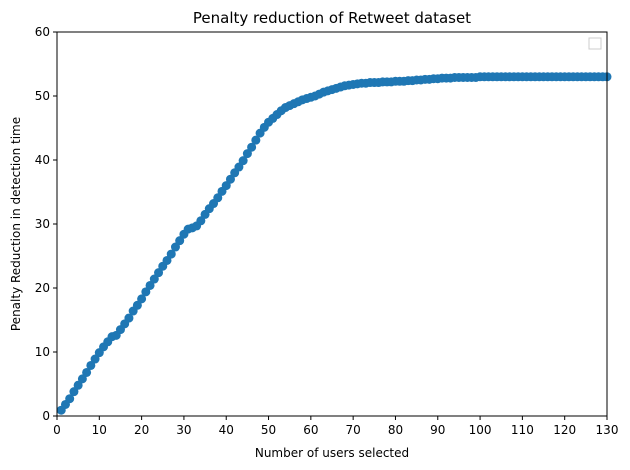 This screenshot has height=470, width=630. I want to click on y-axis-label: Penalty Reduction in detection time, so click(16, 224).